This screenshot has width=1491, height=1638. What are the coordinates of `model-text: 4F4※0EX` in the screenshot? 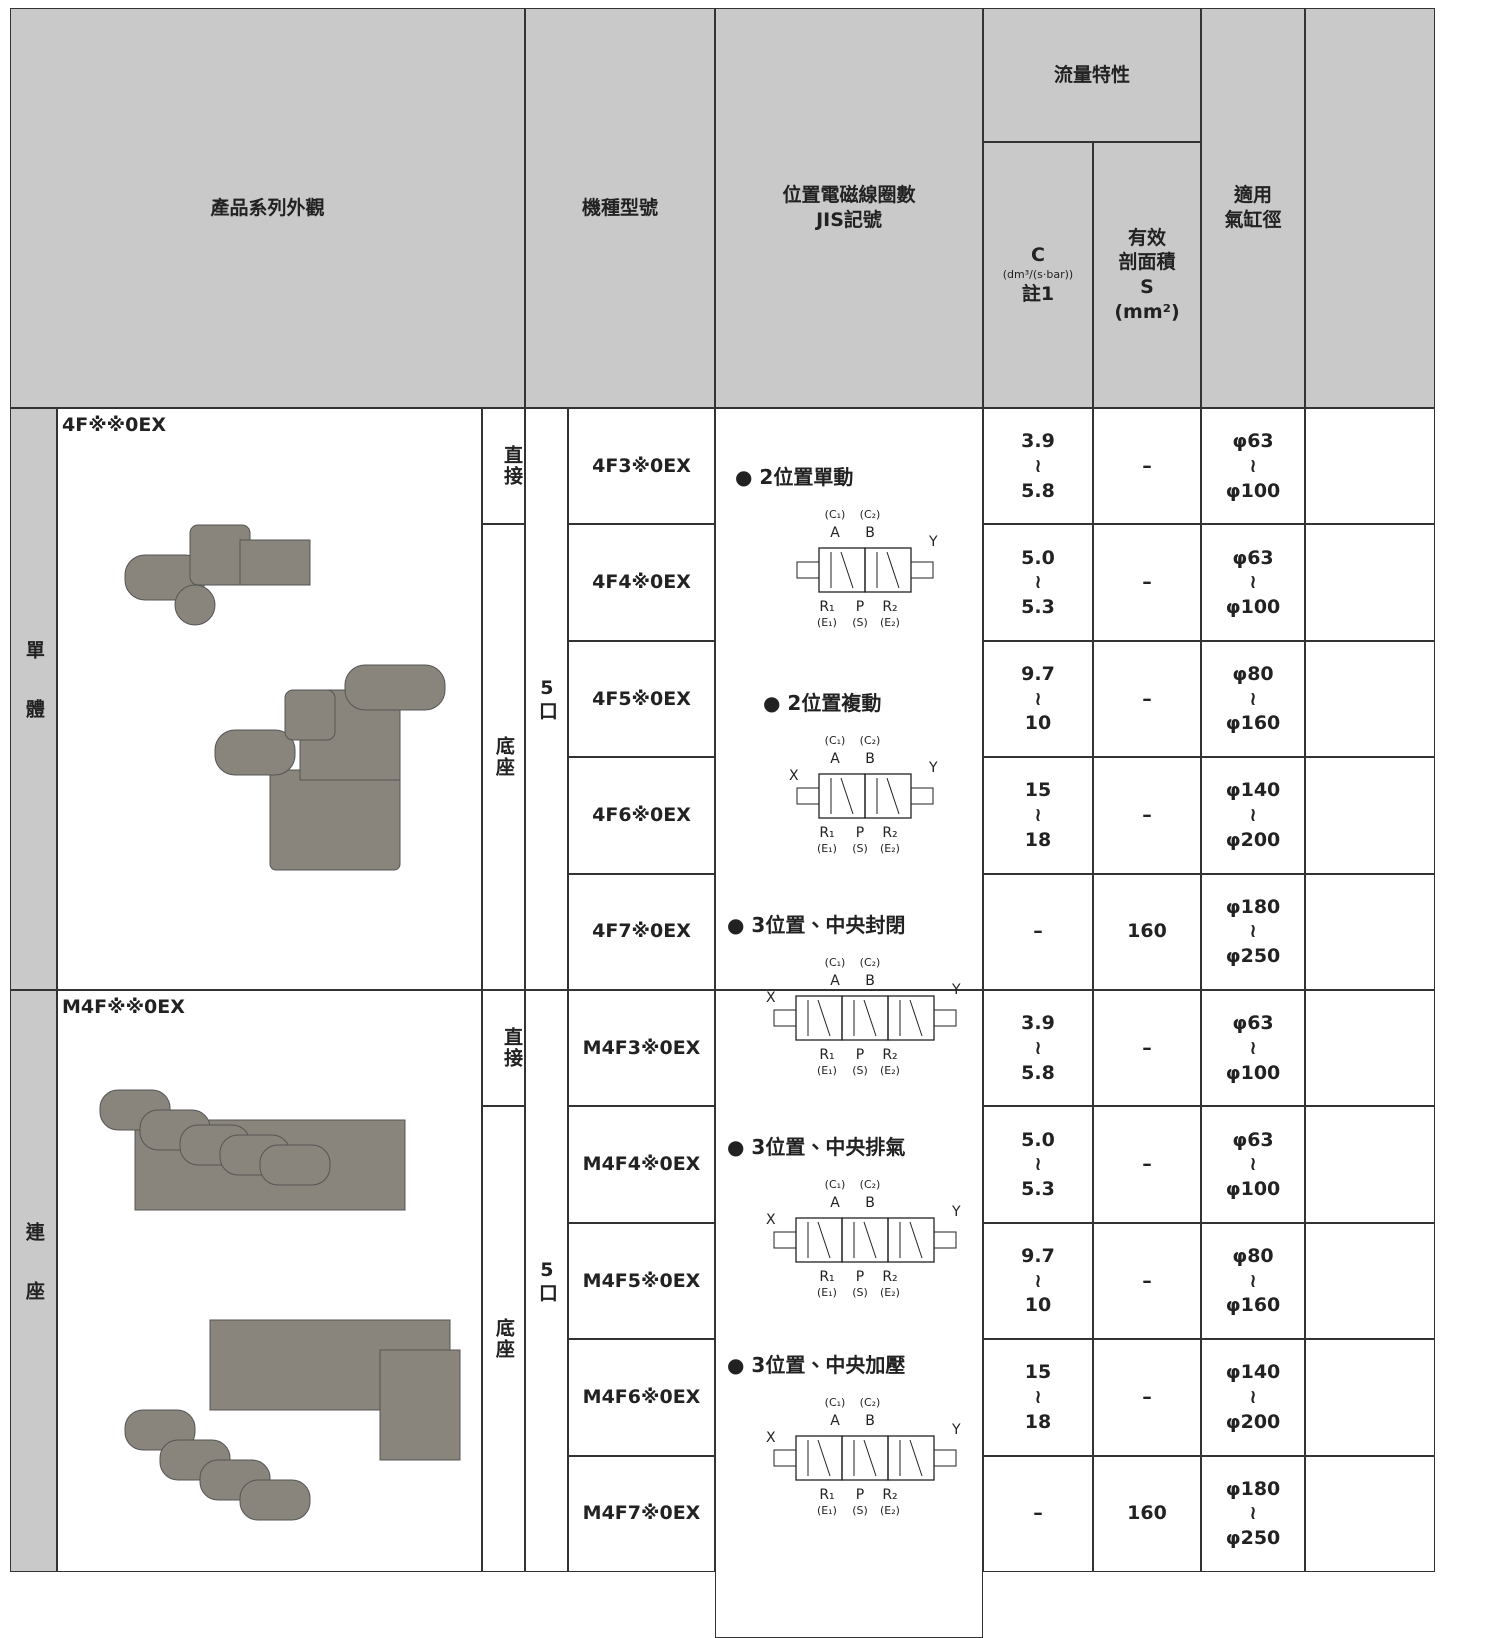 It's located at (641, 582).